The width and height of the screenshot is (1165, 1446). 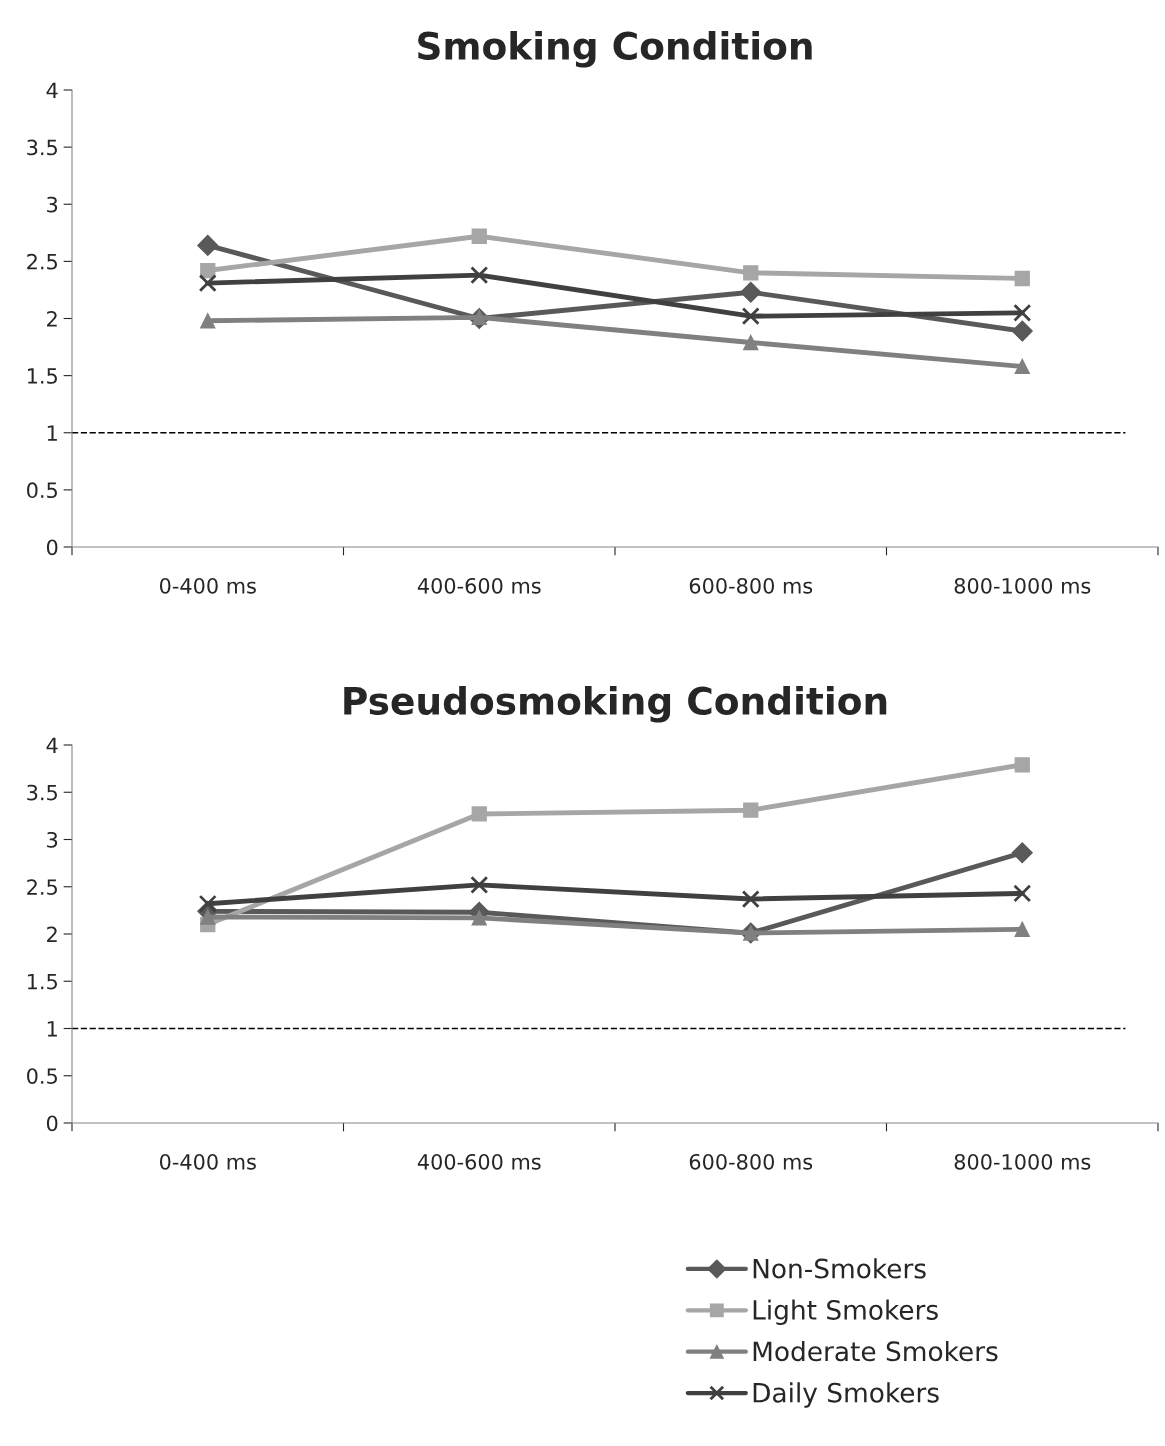 I want to click on legend-label: Daily Smokers, so click(x=846, y=1395).